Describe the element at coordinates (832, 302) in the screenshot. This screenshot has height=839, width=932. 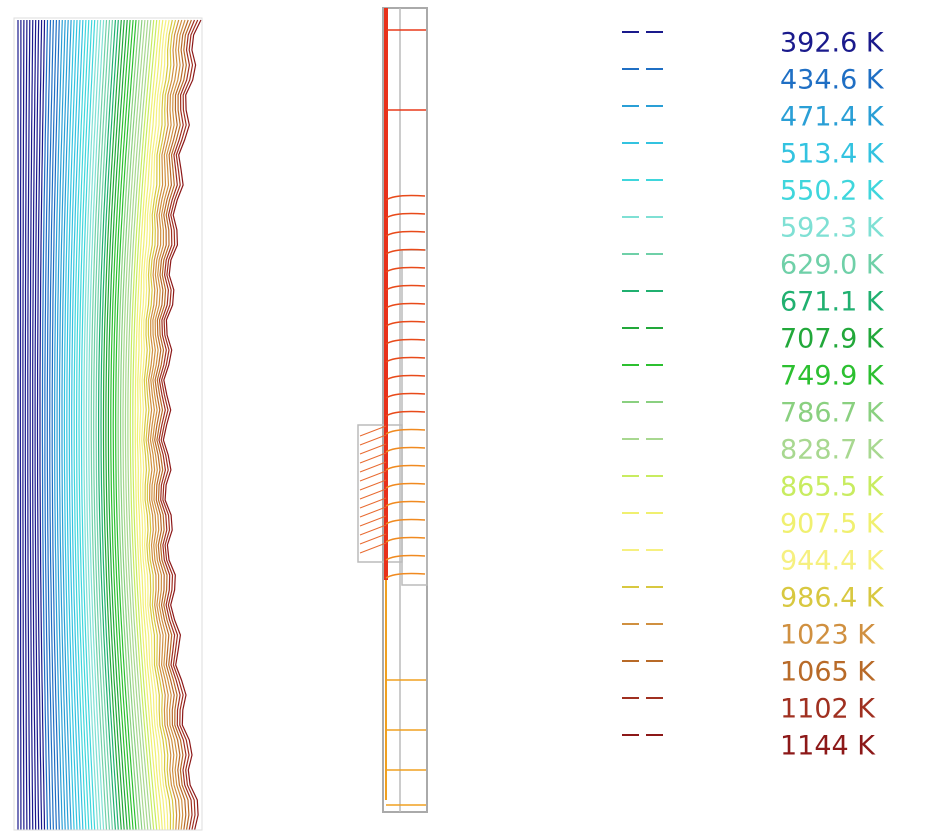
I see `legend-label: 671.1 K` at that location.